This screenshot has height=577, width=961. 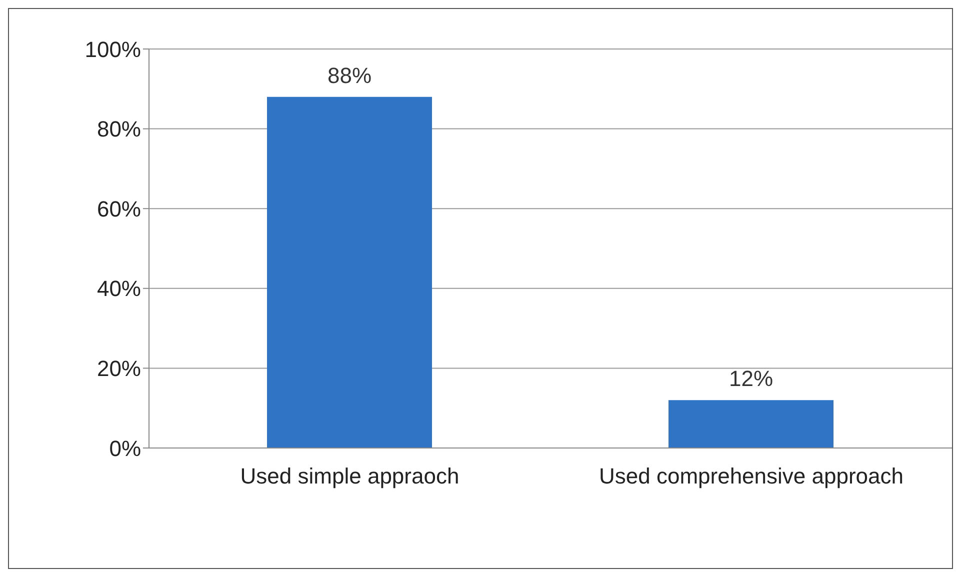 I want to click on x-tick-label: Used comprehensive approach, so click(x=751, y=476).